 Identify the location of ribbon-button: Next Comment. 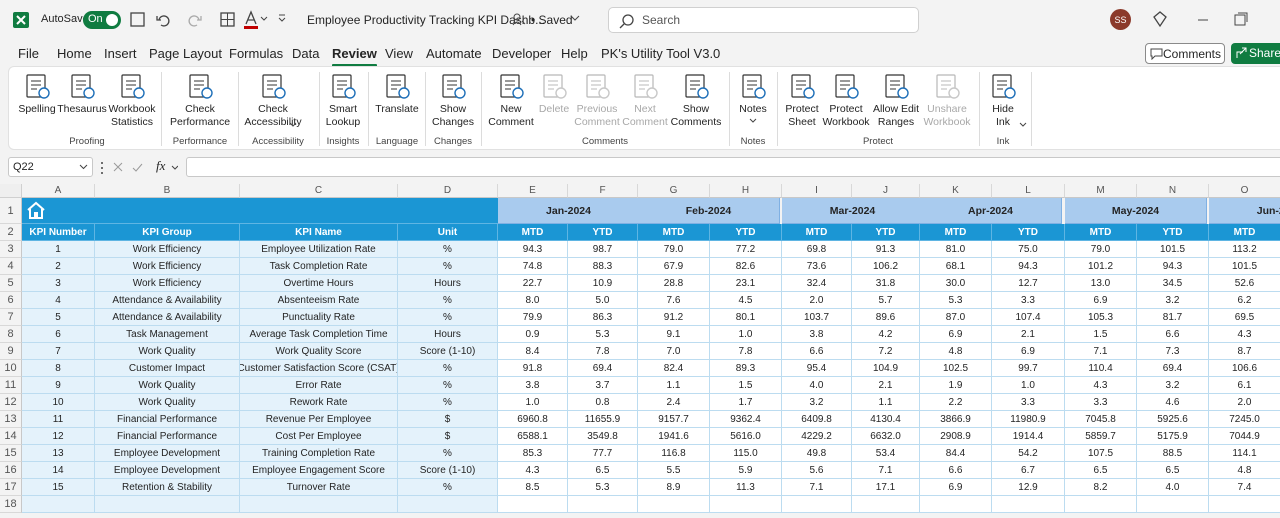
(645, 102).